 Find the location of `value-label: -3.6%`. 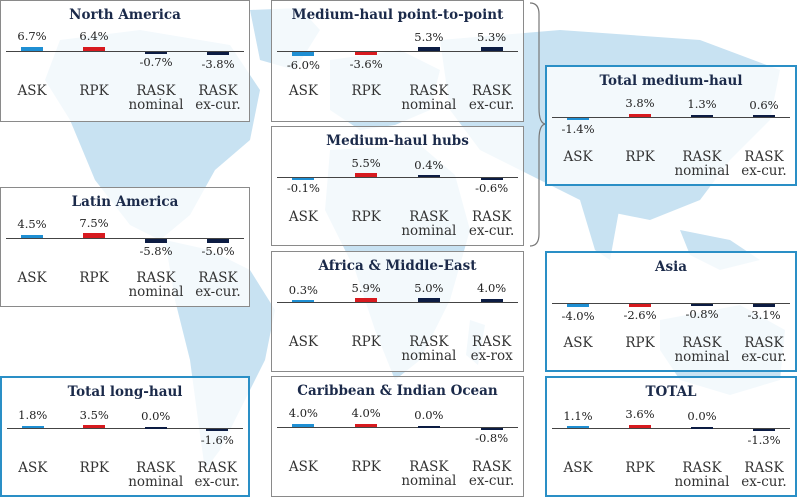

value-label: -3.6% is located at coordinates (366, 63).